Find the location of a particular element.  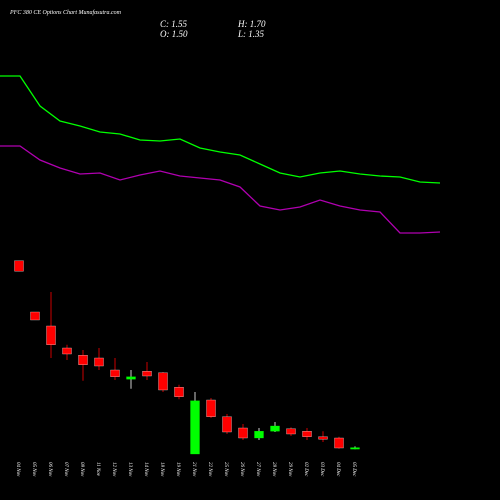

x-tick-label: 05 Nov is located at coordinates (33, 469).